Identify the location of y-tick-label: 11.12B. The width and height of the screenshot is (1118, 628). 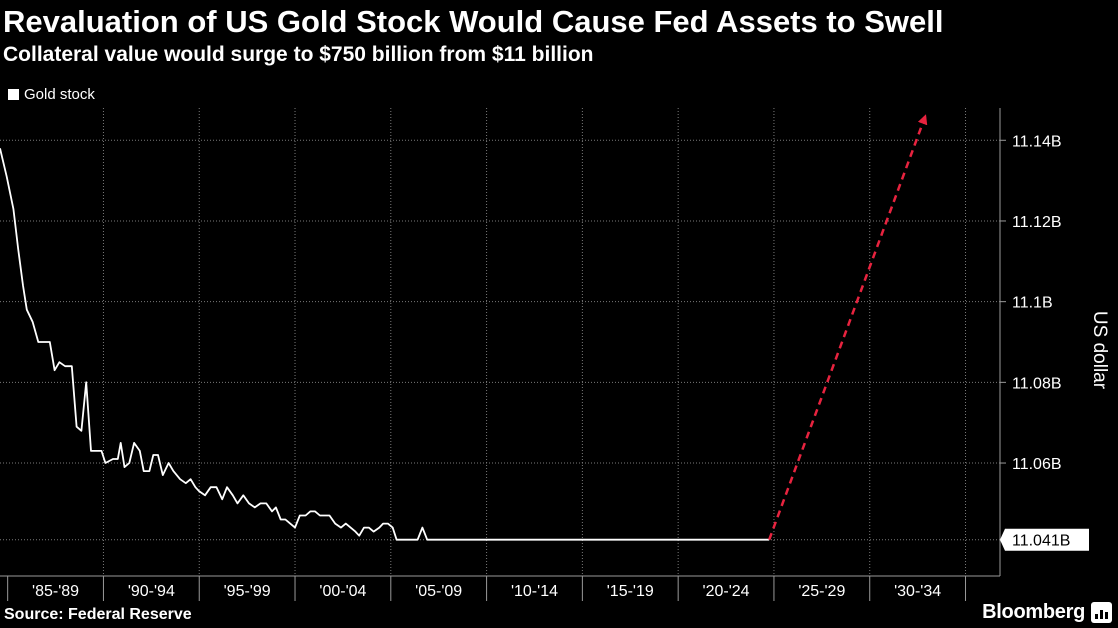
(1037, 222).